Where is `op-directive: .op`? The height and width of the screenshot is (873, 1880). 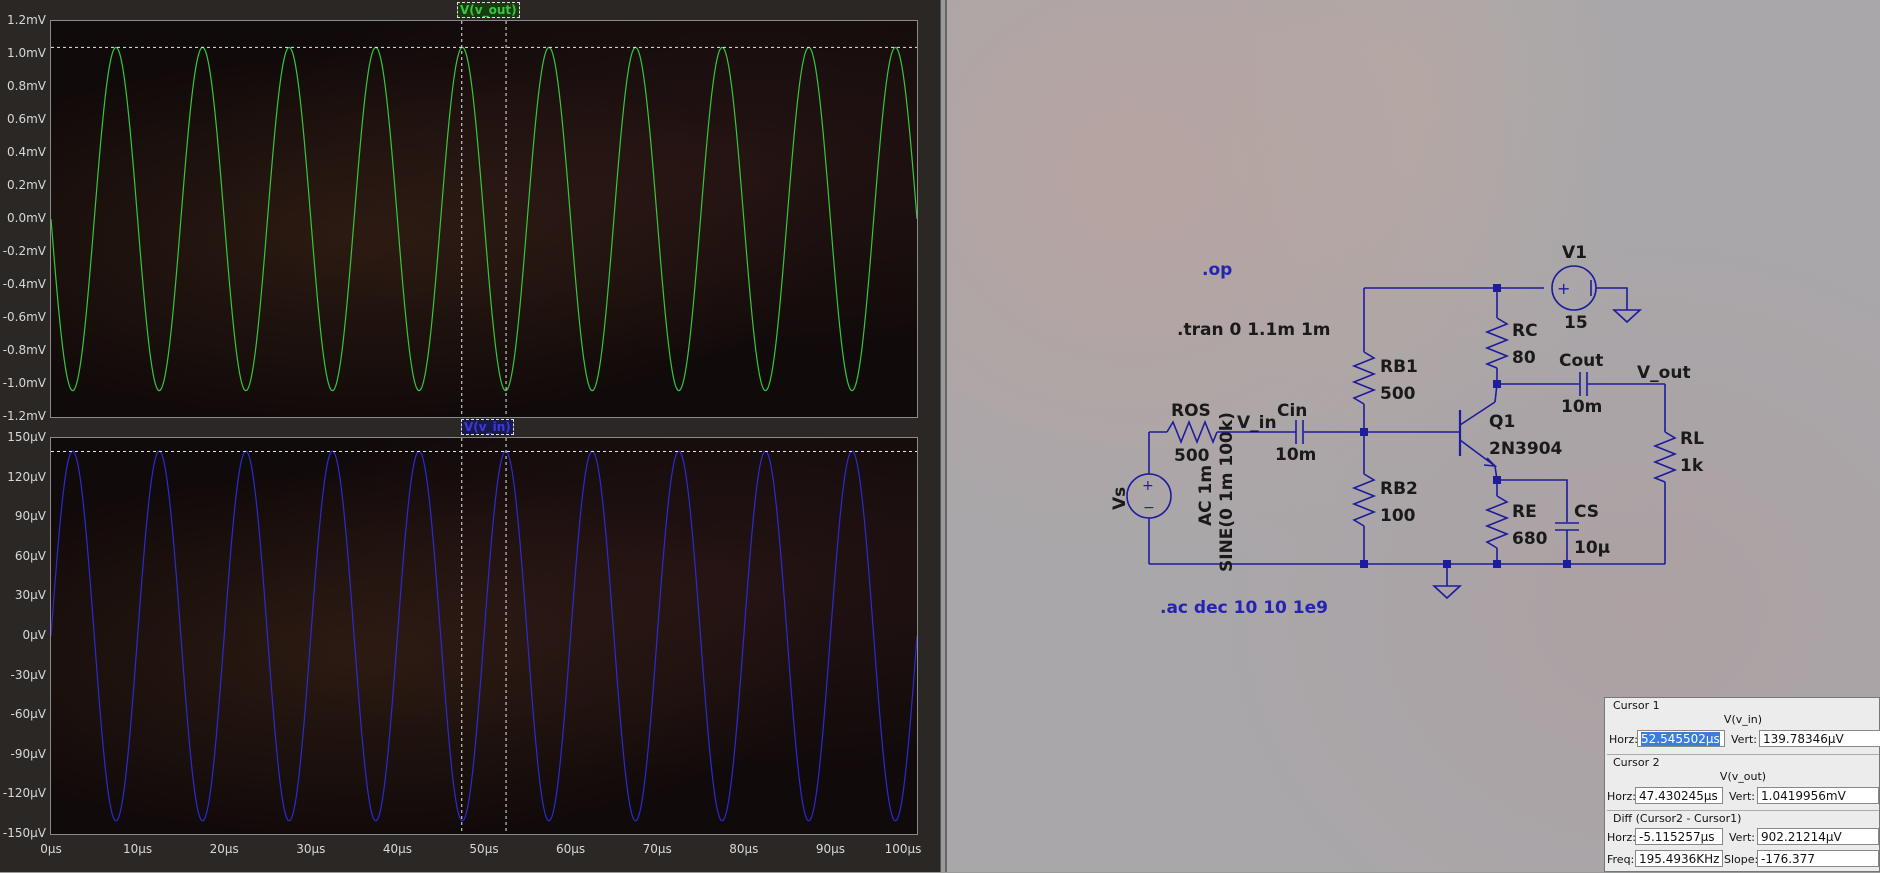
op-directive: .op is located at coordinates (1217, 270).